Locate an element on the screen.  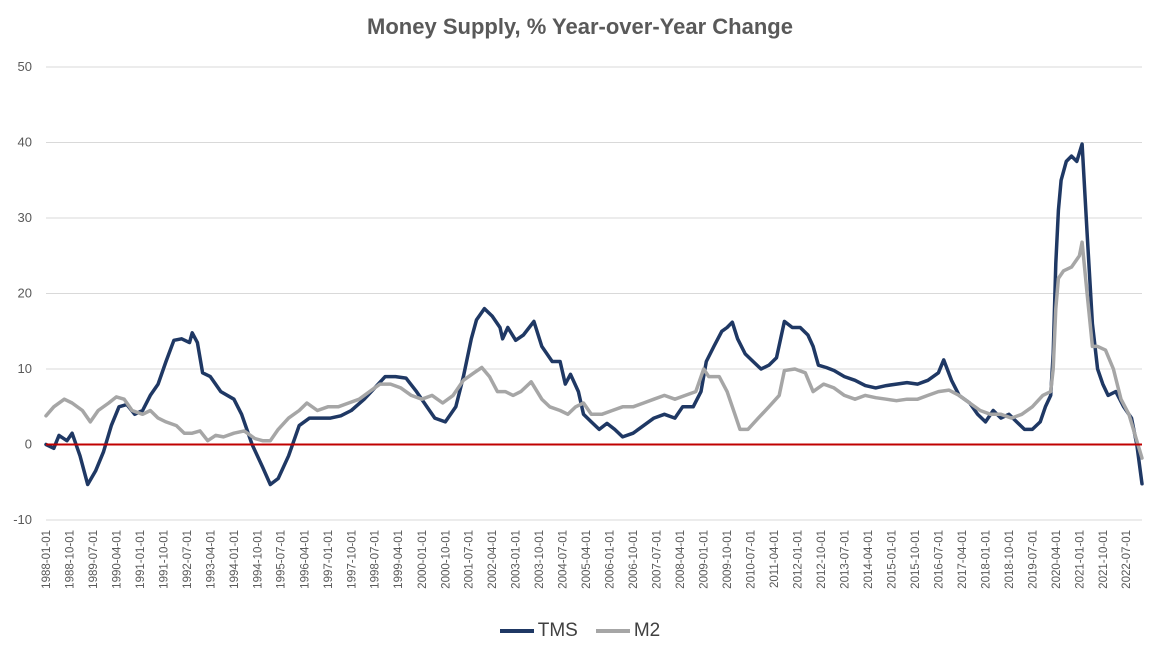
legend-item-m2: M2 is located at coordinates (628, 631).